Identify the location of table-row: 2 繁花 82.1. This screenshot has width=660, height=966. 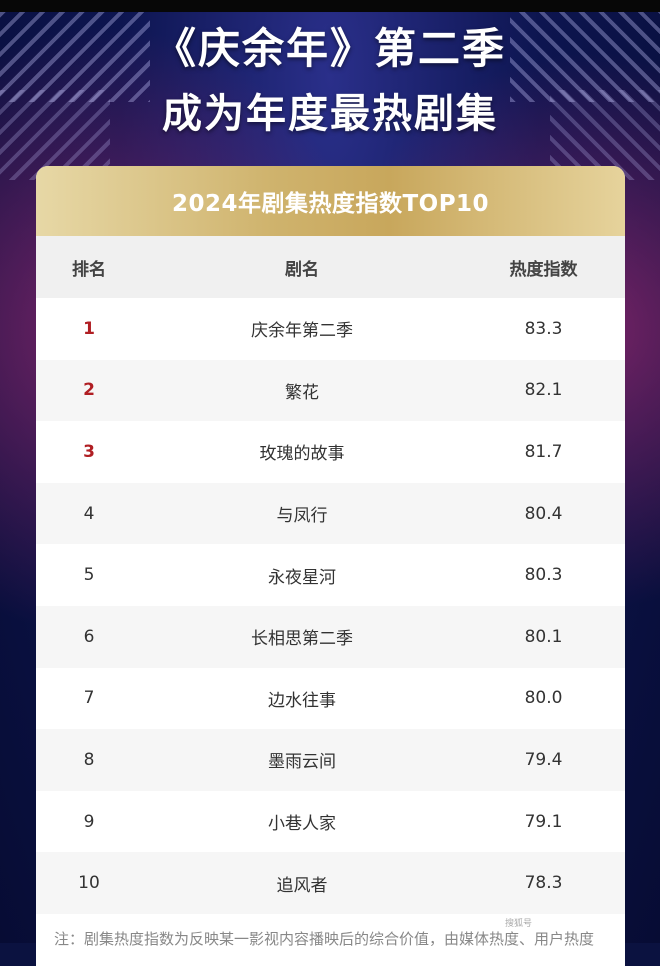
(330, 390).